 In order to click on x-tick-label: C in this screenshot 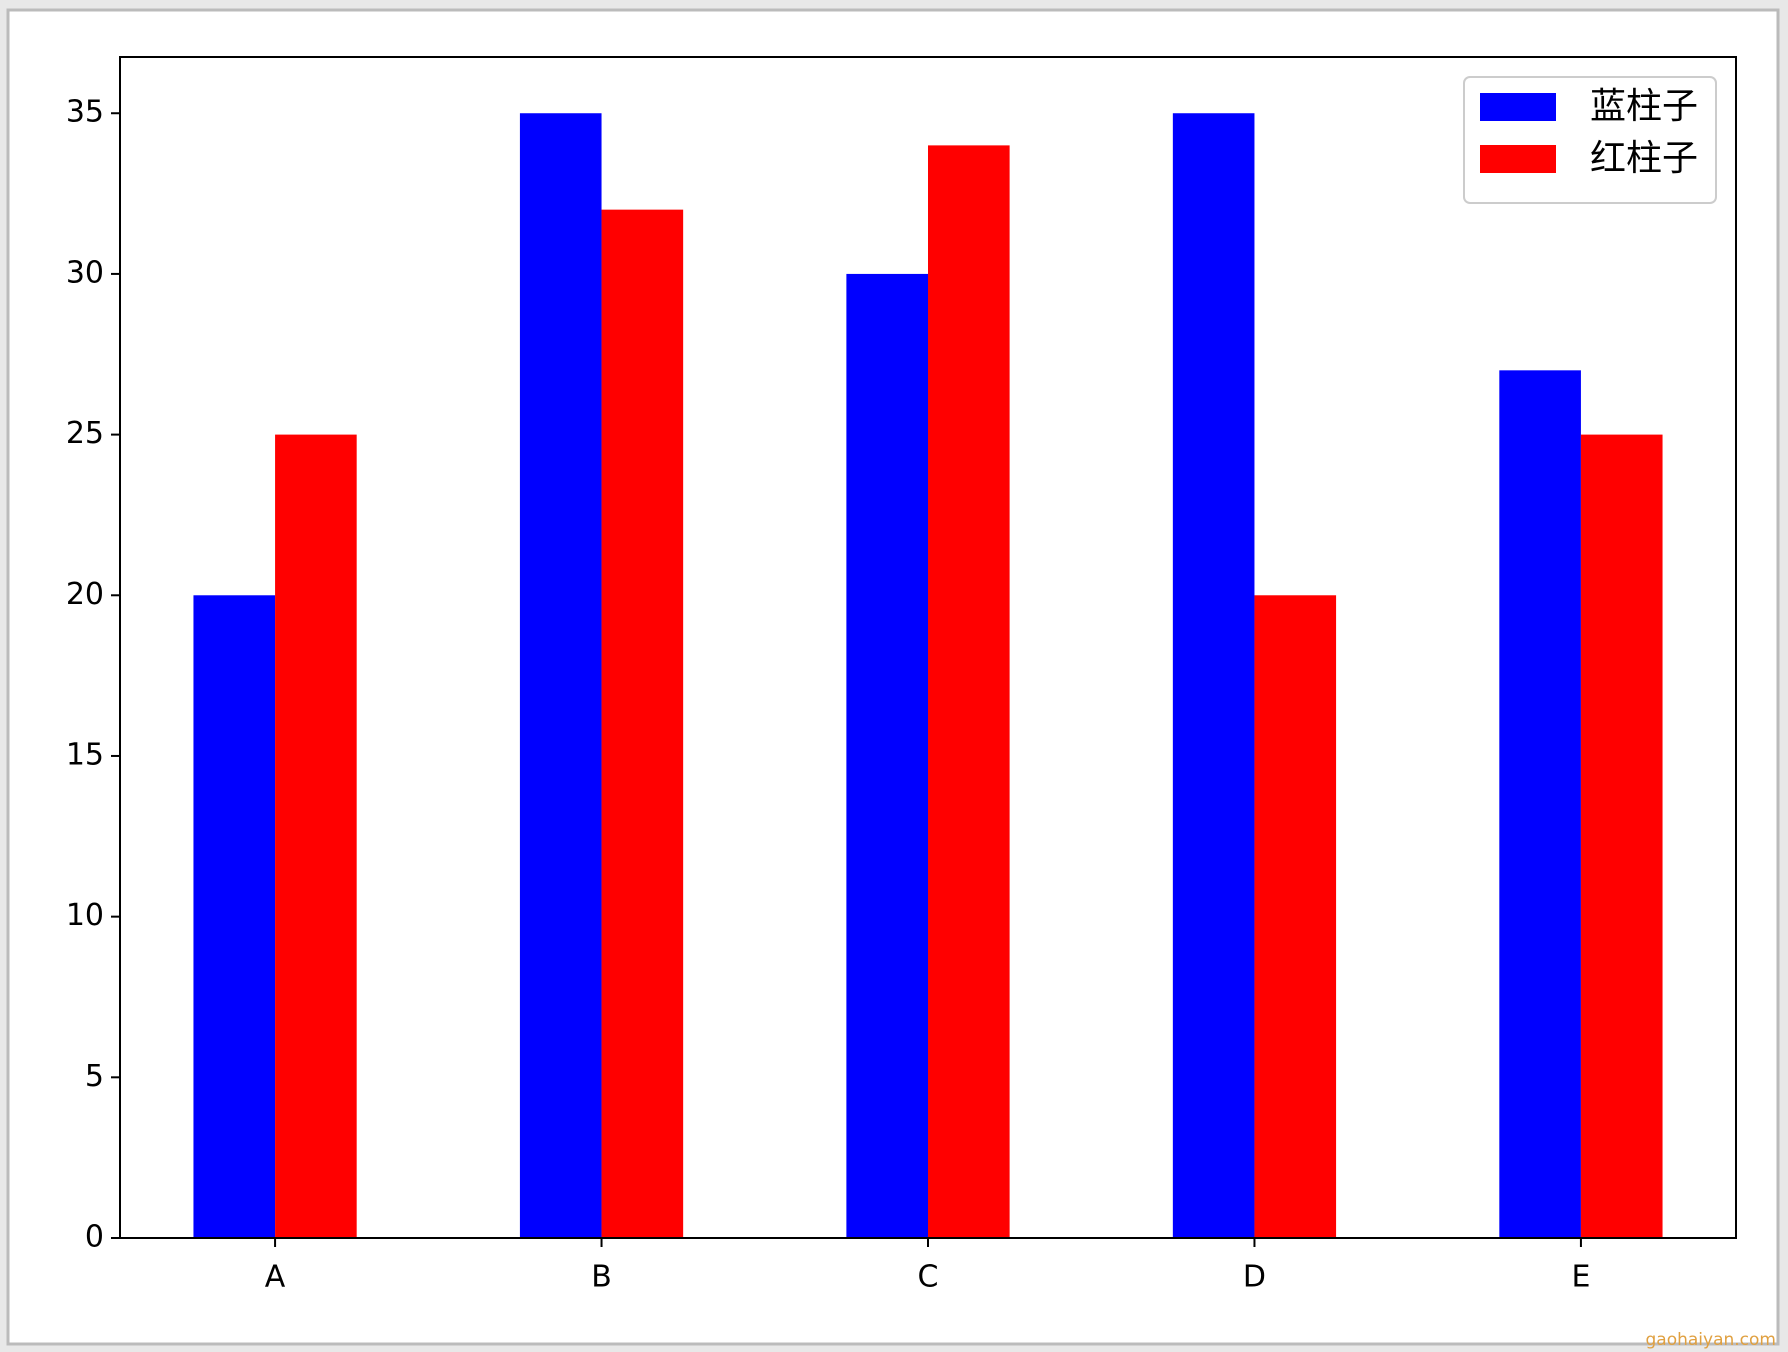, I will do `click(928, 1277)`.